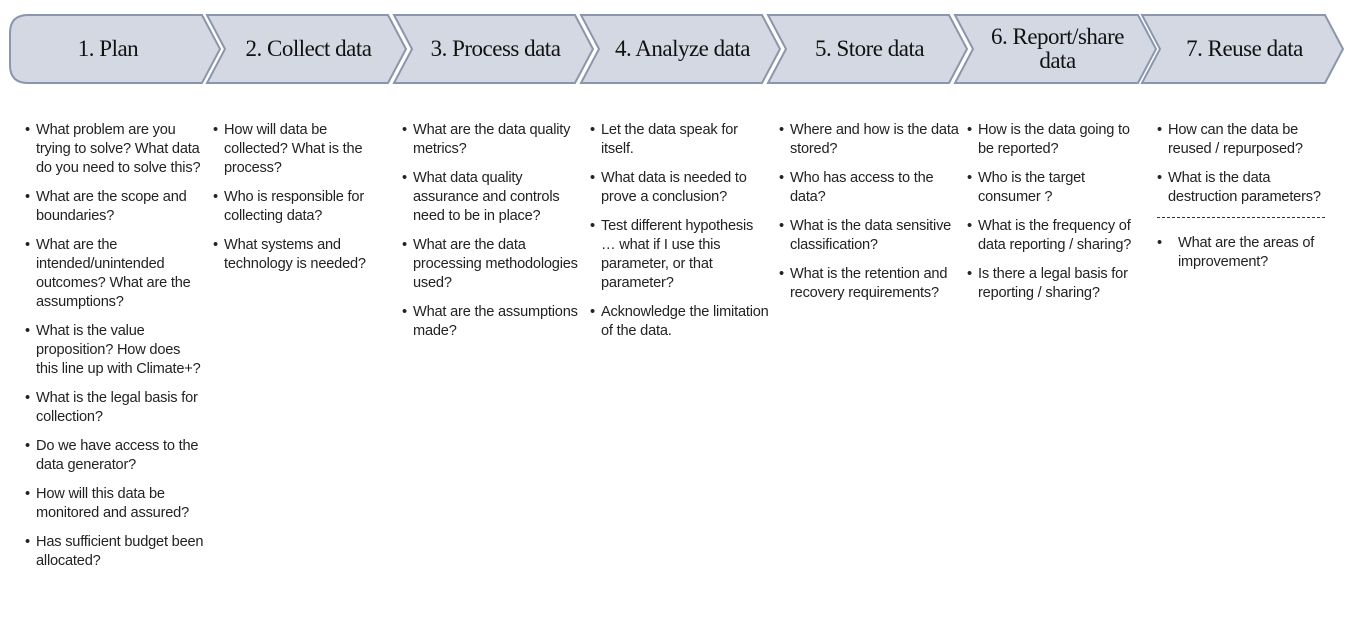 The image size is (1354, 644). Describe the element at coordinates (1241, 217) in the screenshot. I see `dashed-divider` at that location.